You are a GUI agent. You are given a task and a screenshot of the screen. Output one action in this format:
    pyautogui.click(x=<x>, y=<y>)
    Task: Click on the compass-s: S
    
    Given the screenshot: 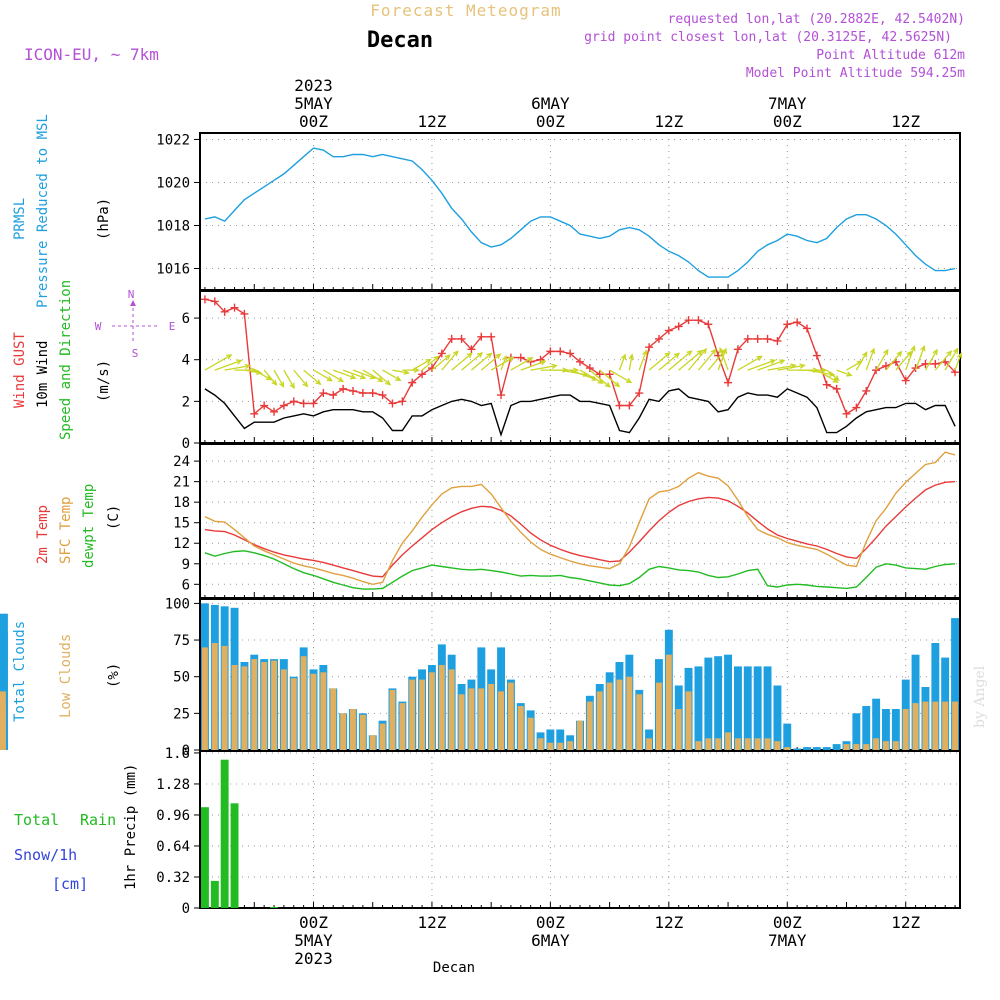 What is the action you would take?
    pyautogui.click(x=135, y=353)
    